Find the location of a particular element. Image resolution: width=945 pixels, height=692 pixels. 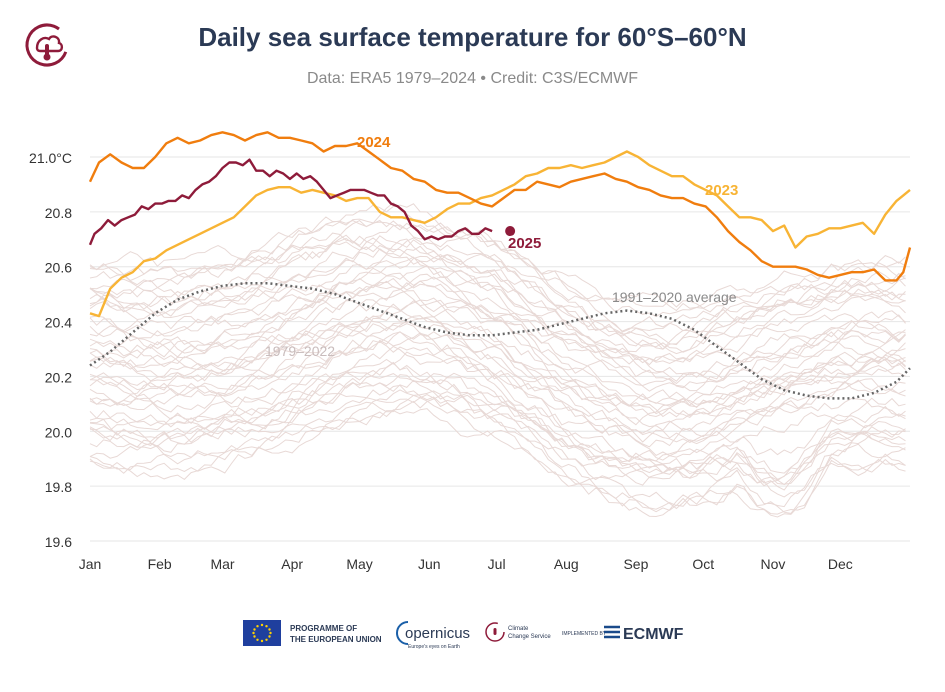

label-2023: 2023 is located at coordinates (721, 190).